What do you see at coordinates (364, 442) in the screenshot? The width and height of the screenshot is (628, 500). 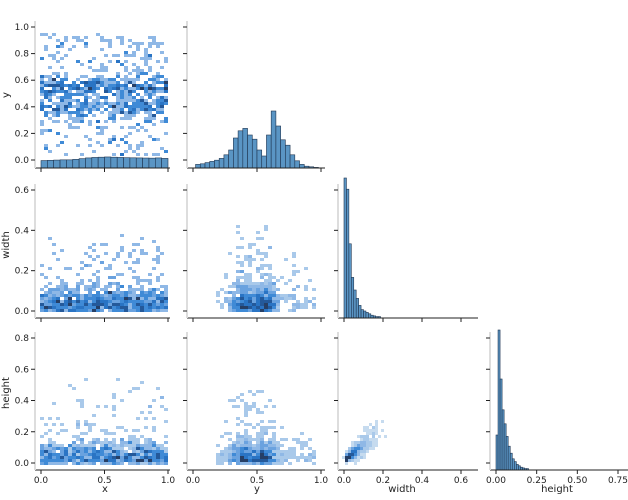 I see `hist2d-width-vs-height` at bounding box center [364, 442].